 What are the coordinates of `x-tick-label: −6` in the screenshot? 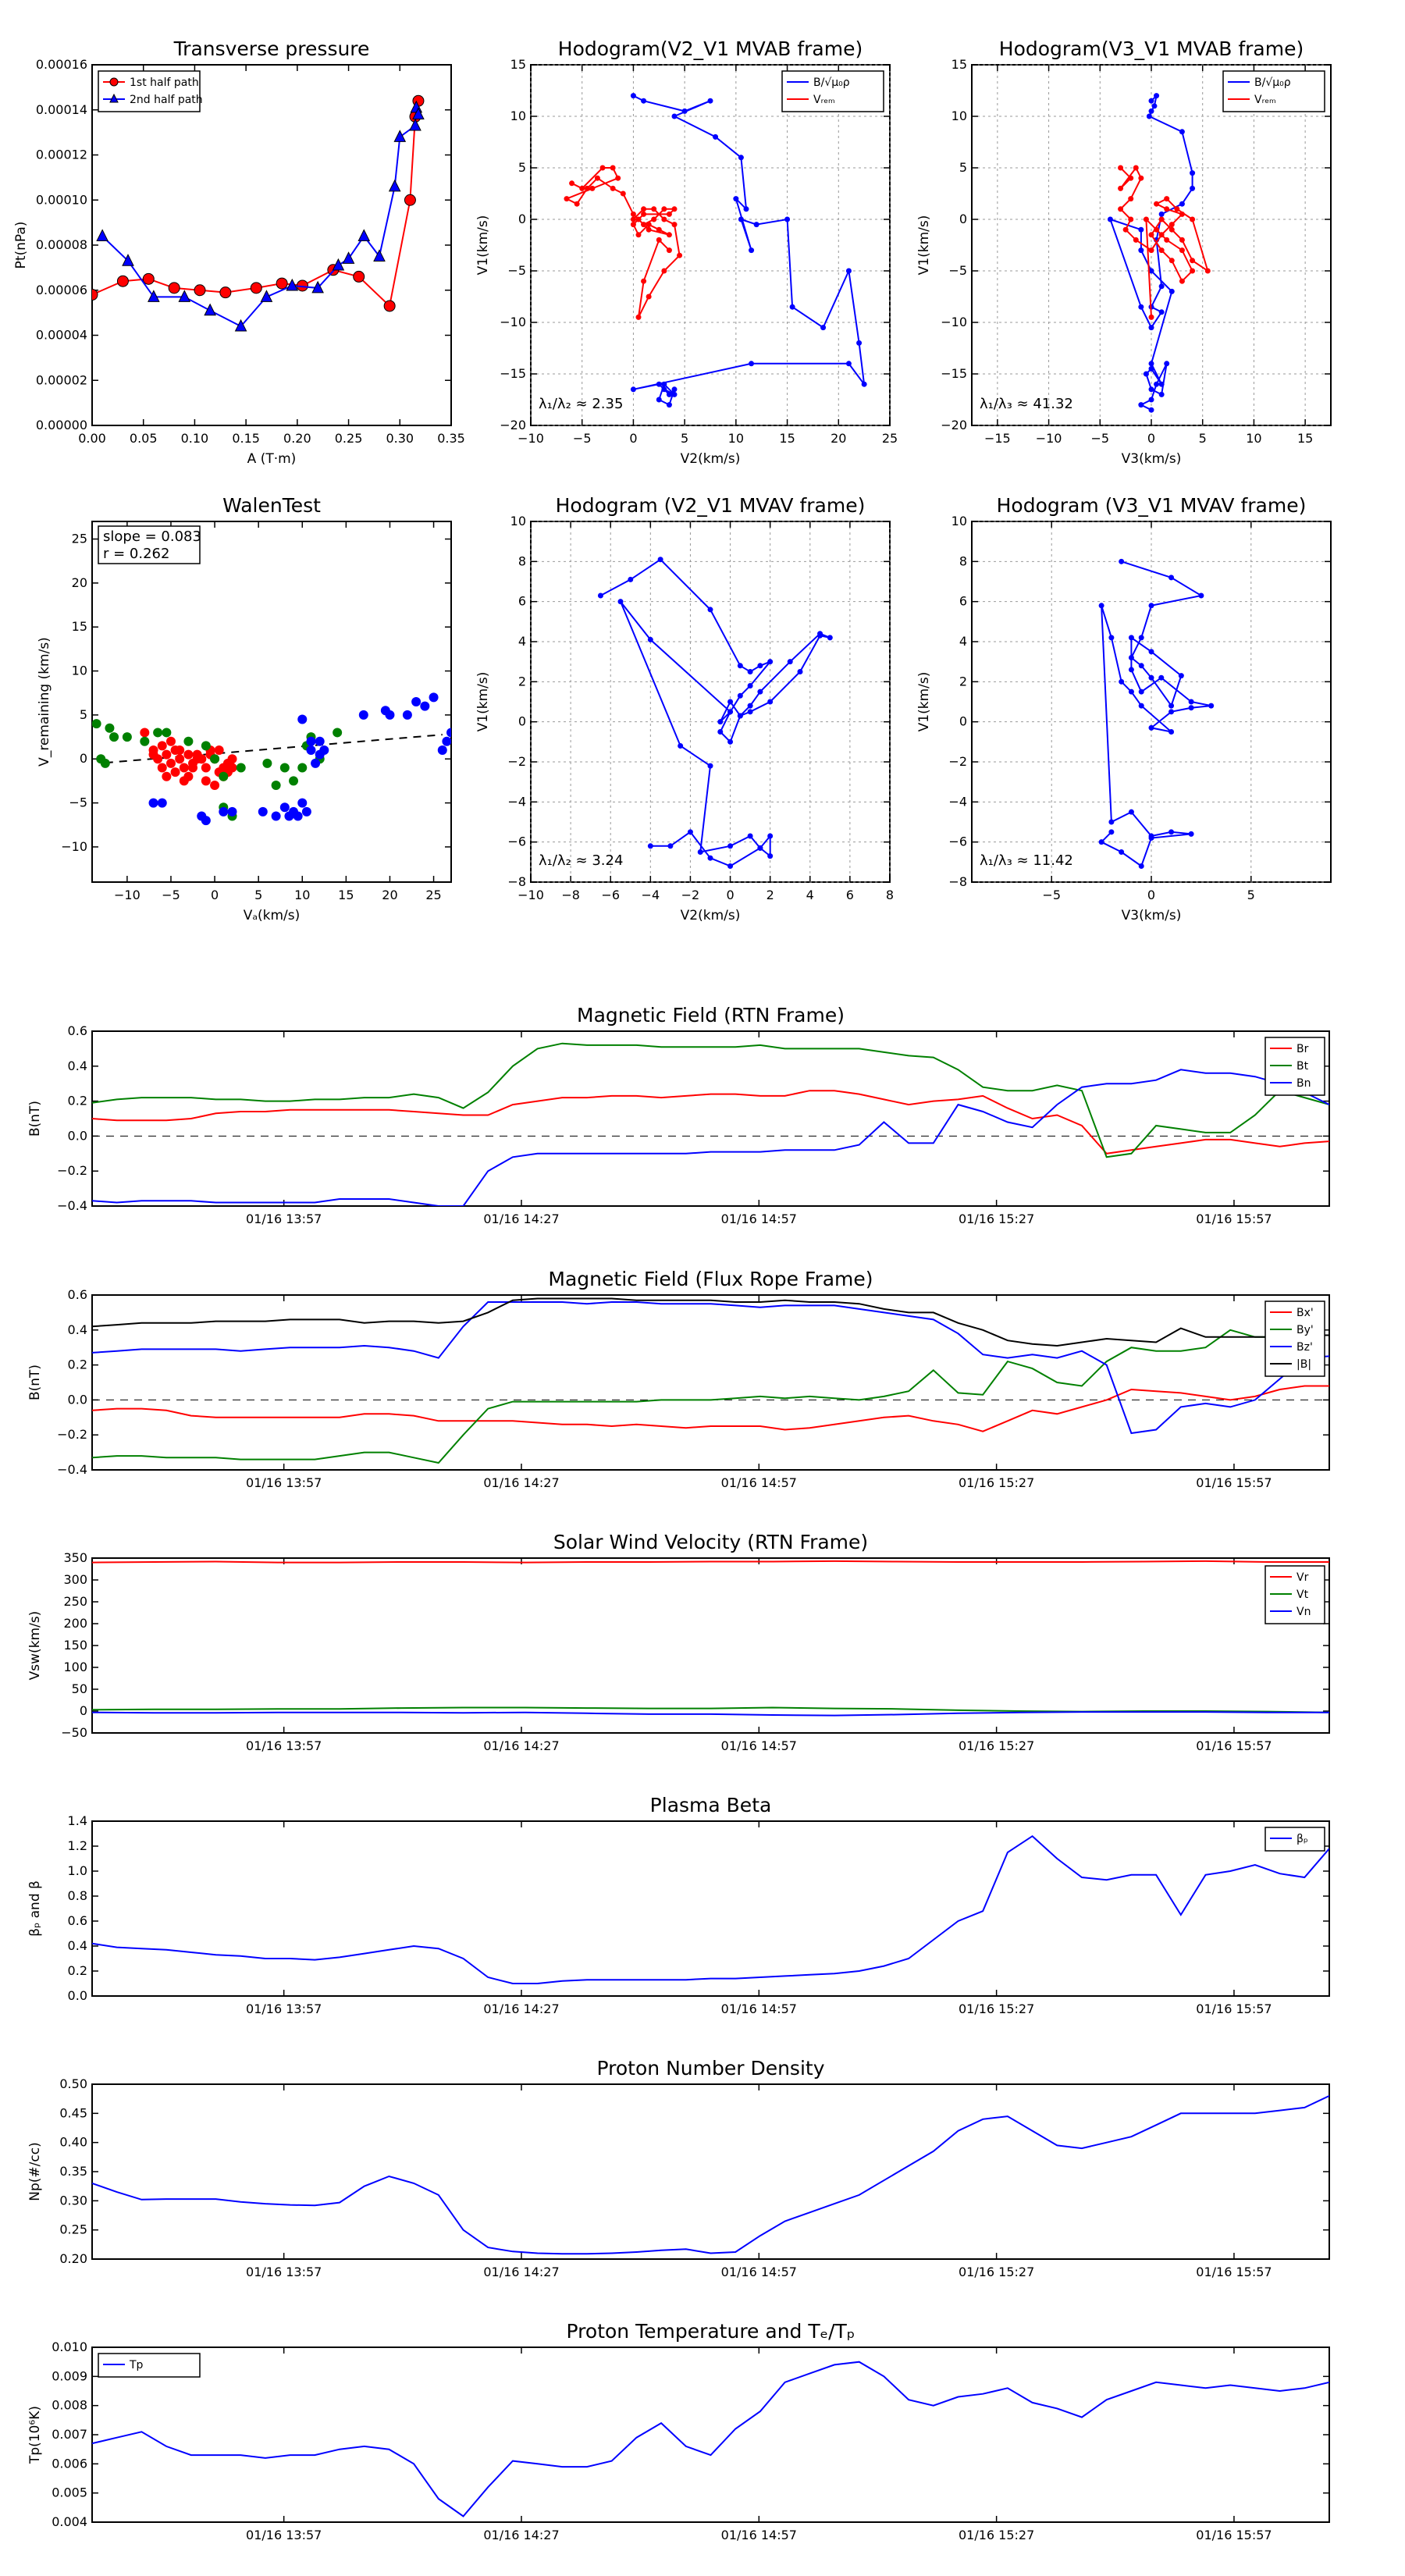 It's located at (611, 895).